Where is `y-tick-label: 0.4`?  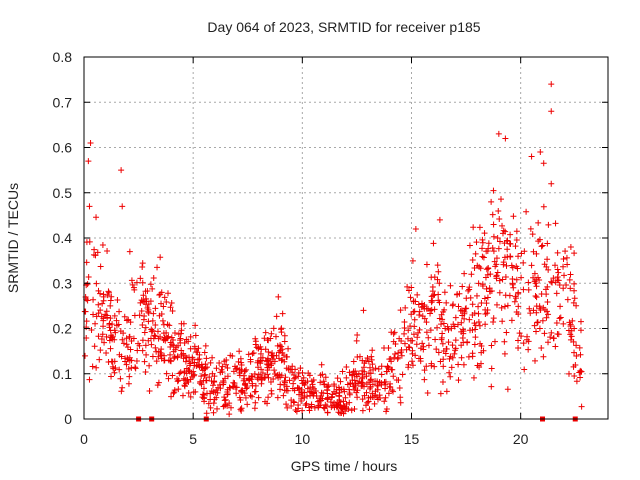 y-tick-label: 0.4 is located at coordinates (63, 238).